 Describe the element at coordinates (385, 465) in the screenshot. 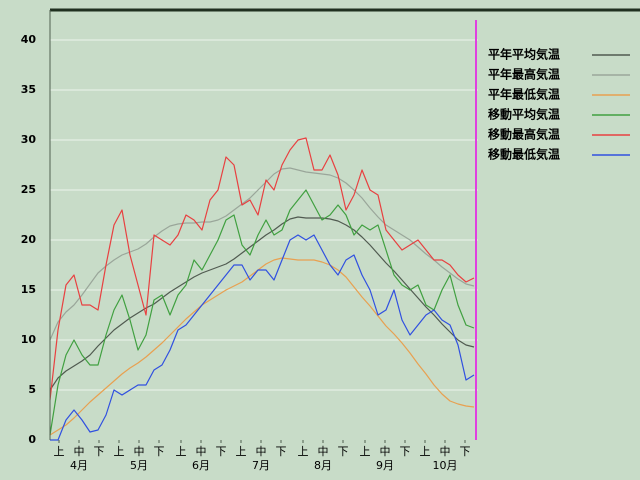

I see `month-label: 9月` at that location.